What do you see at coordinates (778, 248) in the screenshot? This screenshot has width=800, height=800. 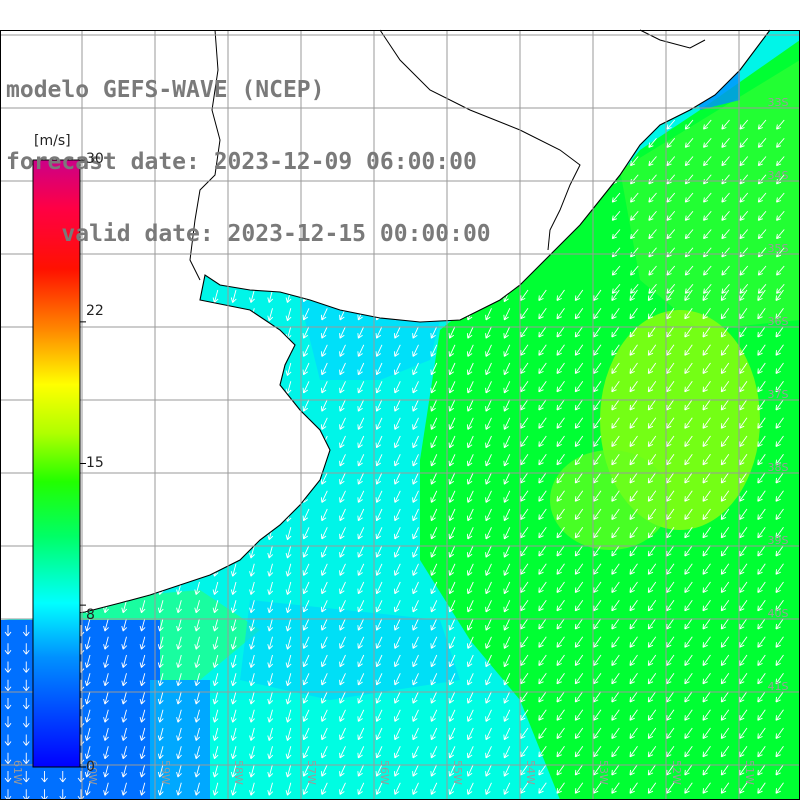 I see `latitude-label: 35S` at bounding box center [778, 248].